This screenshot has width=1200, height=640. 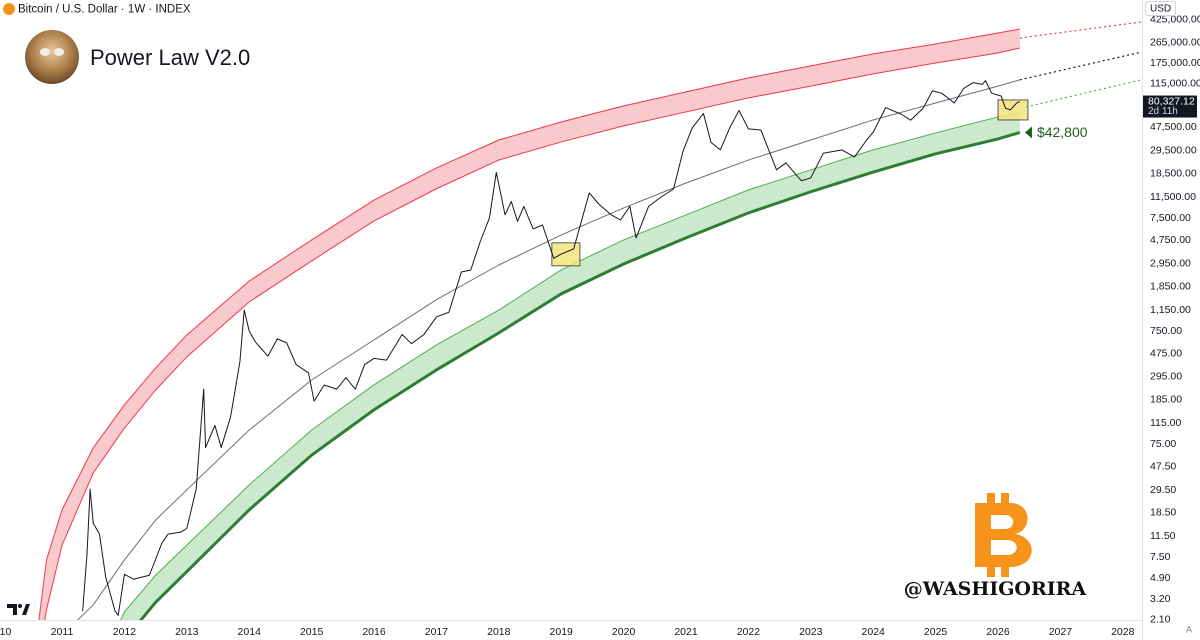 What do you see at coordinates (686, 632) in the screenshot?
I see `x-tick-label: 2021` at bounding box center [686, 632].